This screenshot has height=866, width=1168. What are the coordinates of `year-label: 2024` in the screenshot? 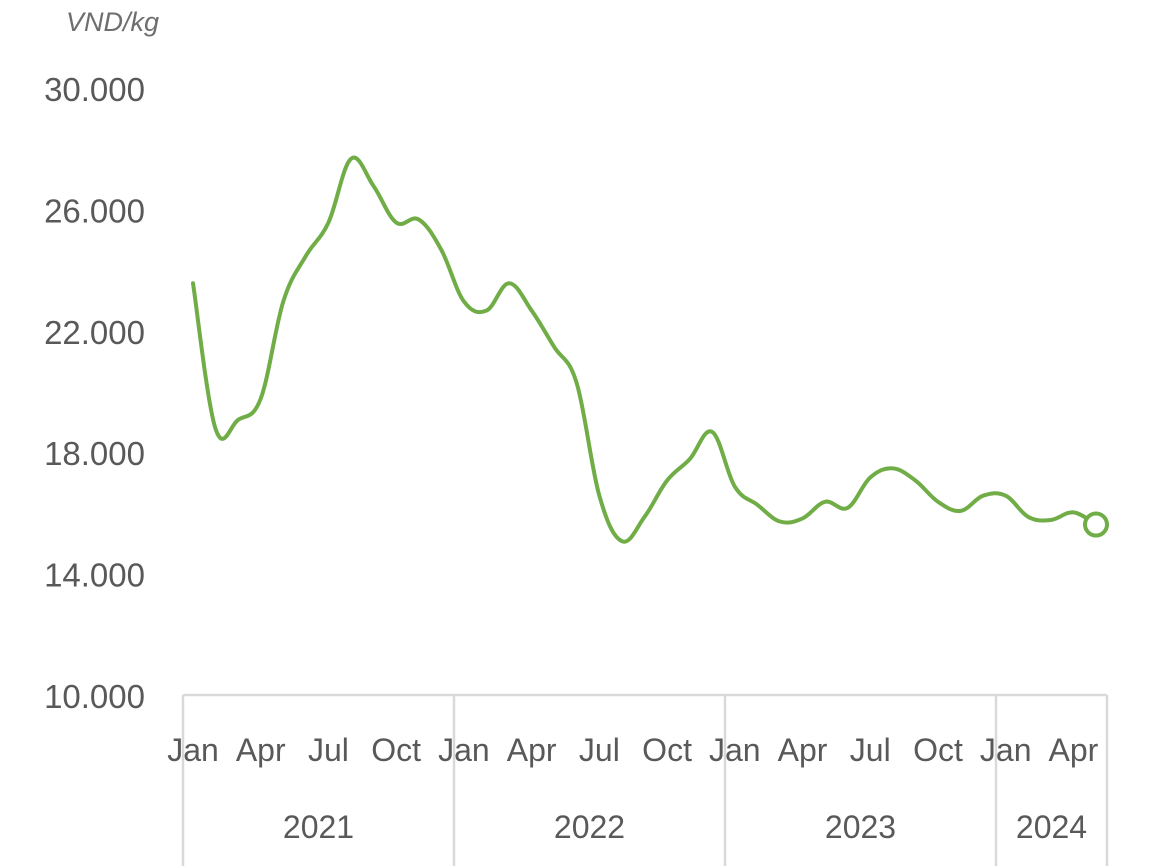 It's located at (1051, 827).